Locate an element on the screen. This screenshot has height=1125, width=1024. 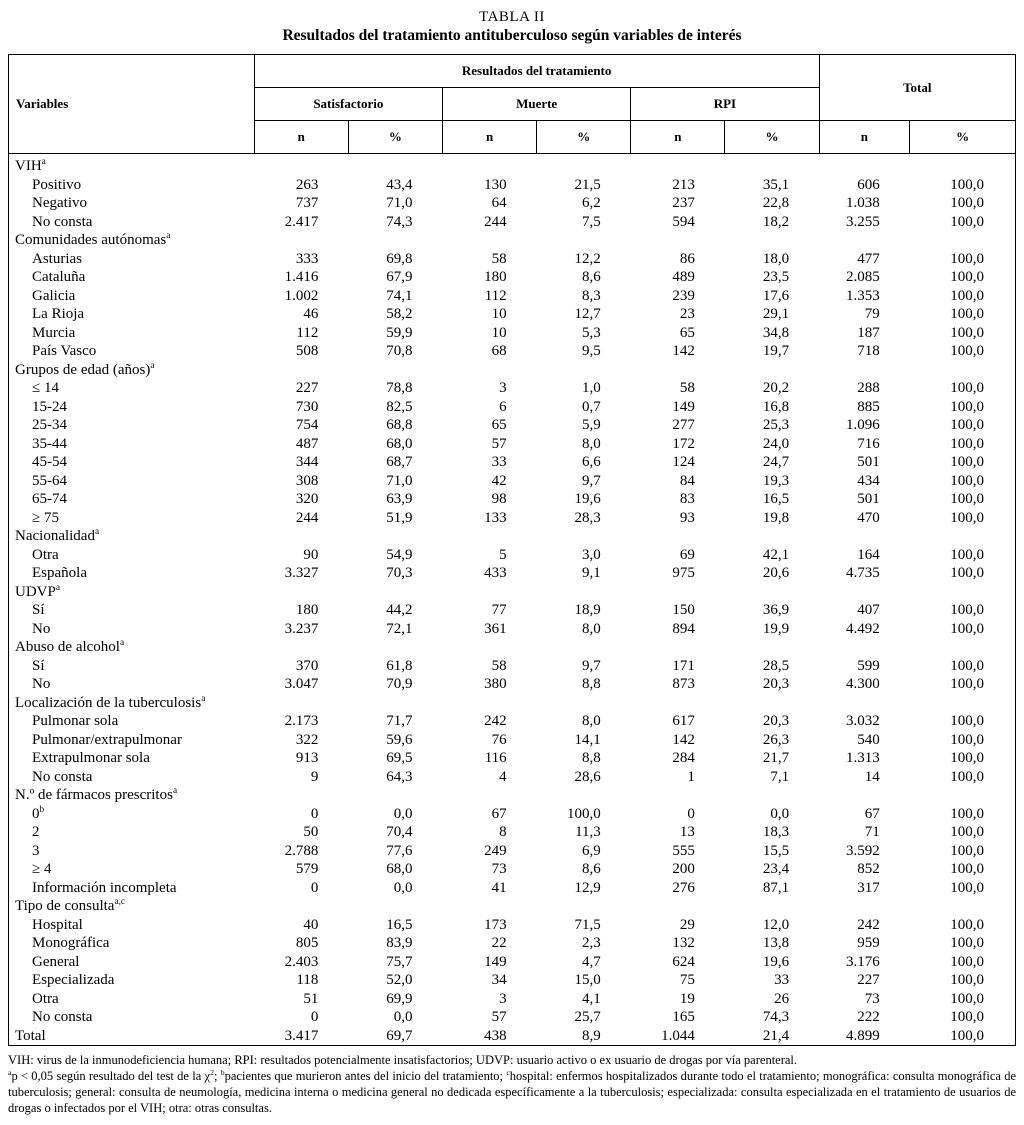
n-value-cell: 975 is located at coordinates (683, 573).